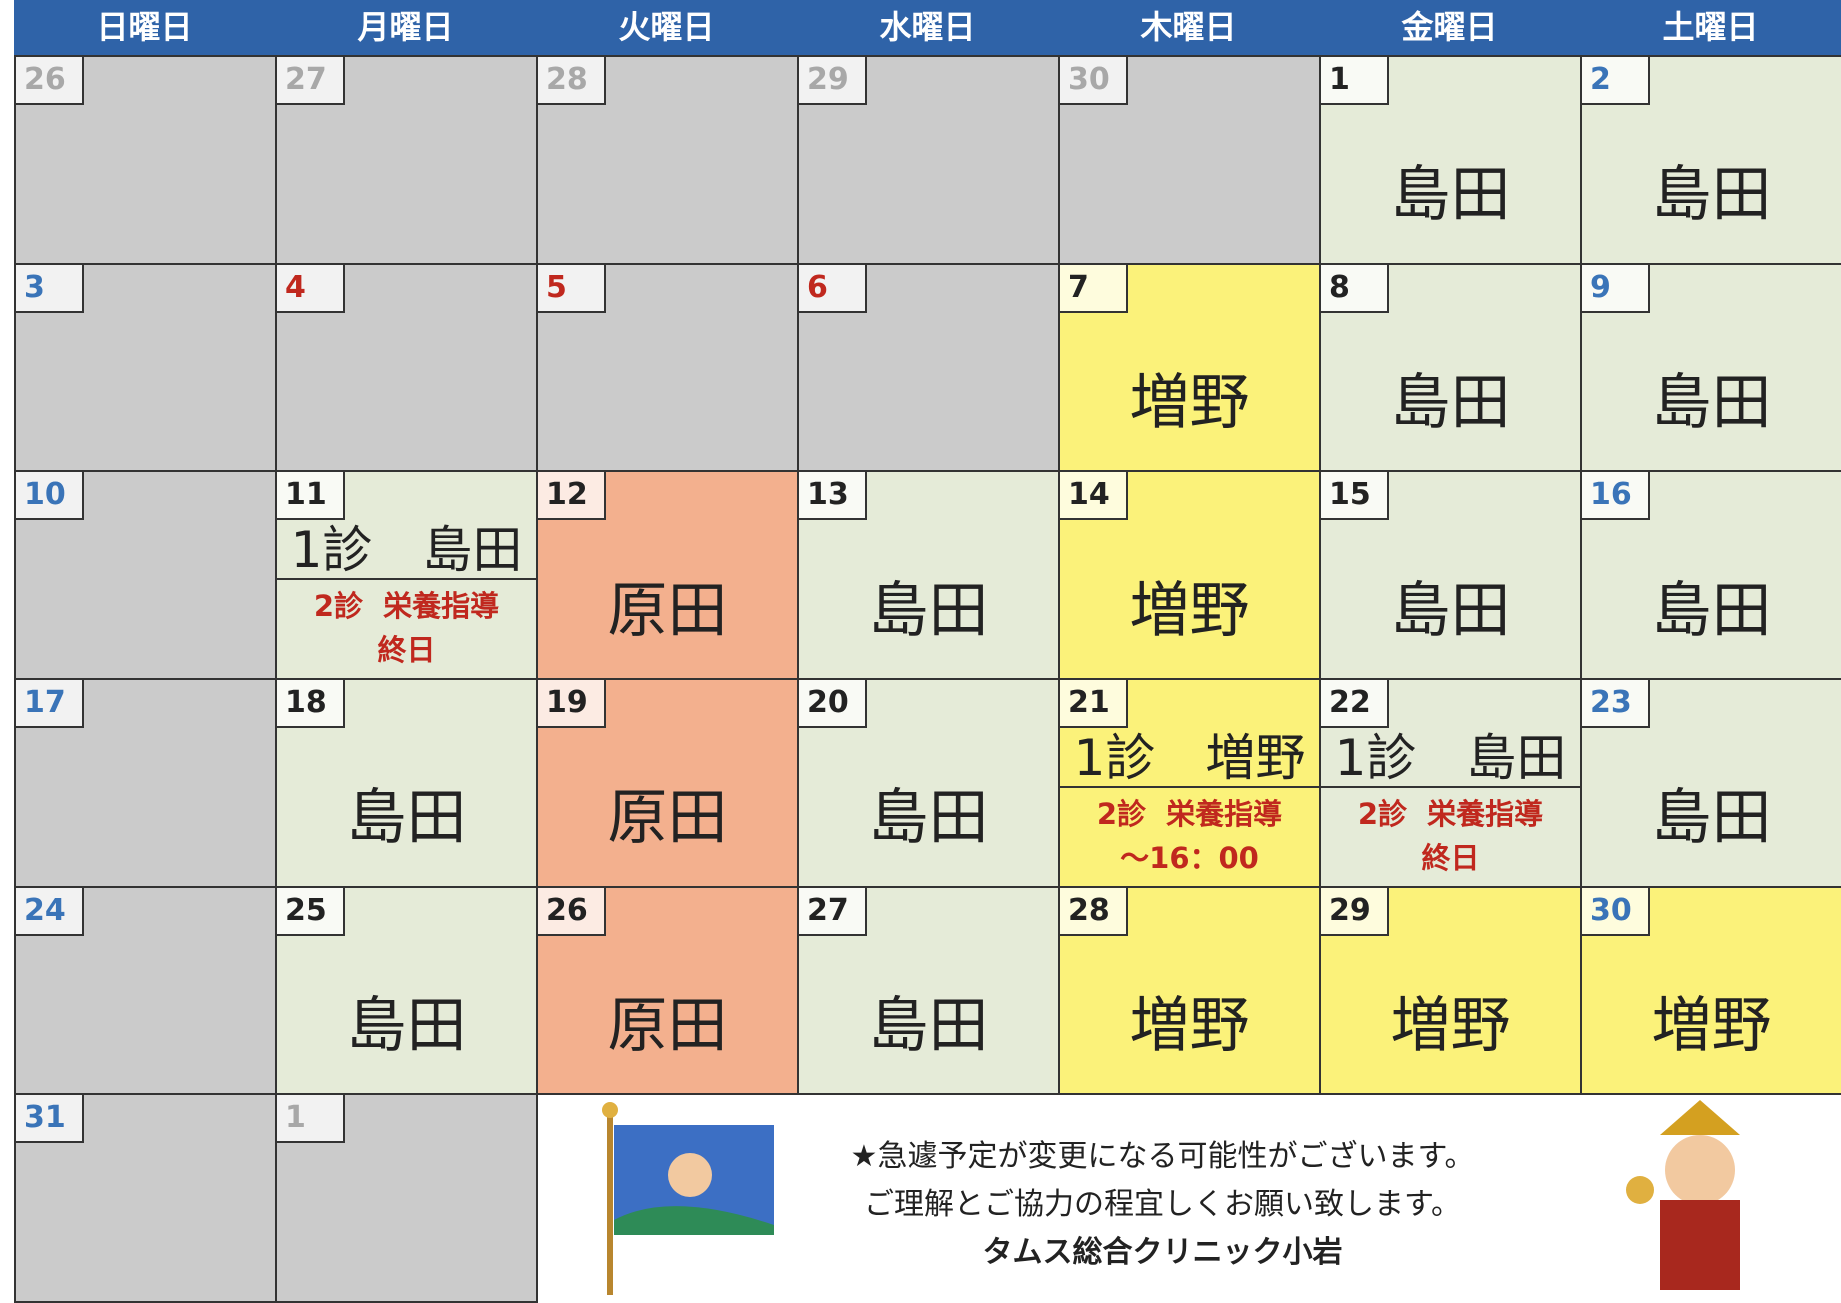 The height and width of the screenshot is (1303, 1841). I want to click on day-cell: 5, so click(667, 367).